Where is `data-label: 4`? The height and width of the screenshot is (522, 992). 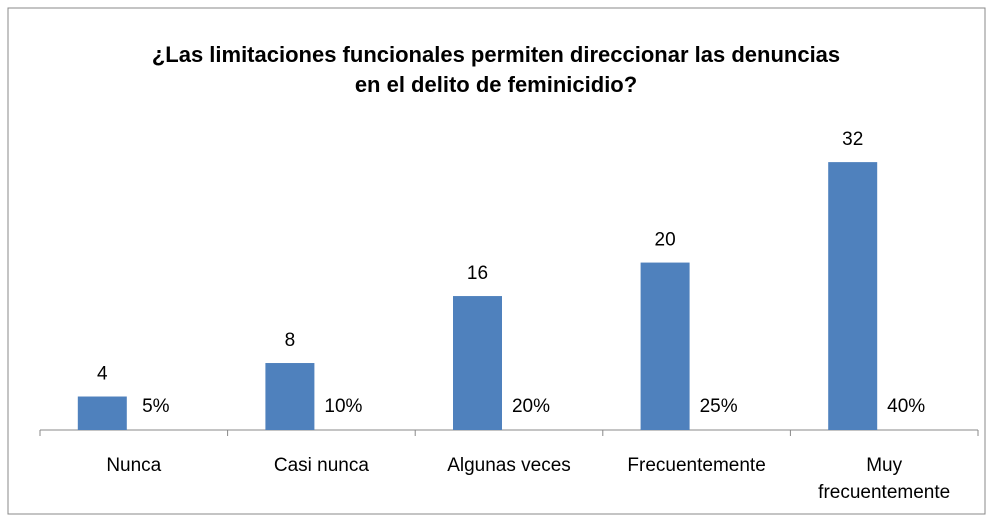
data-label: 4 is located at coordinates (102, 374).